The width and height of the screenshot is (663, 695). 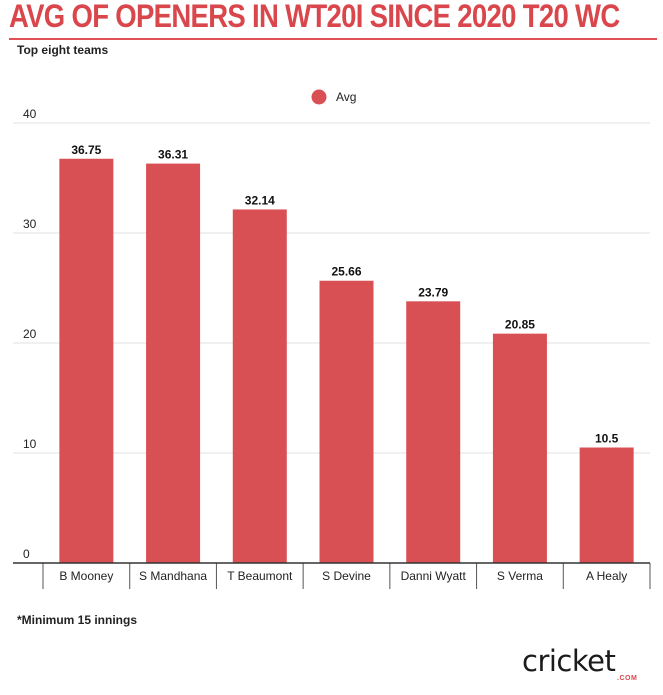 What do you see at coordinates (77, 620) in the screenshot?
I see `footnote: *Minimum 15 innings` at bounding box center [77, 620].